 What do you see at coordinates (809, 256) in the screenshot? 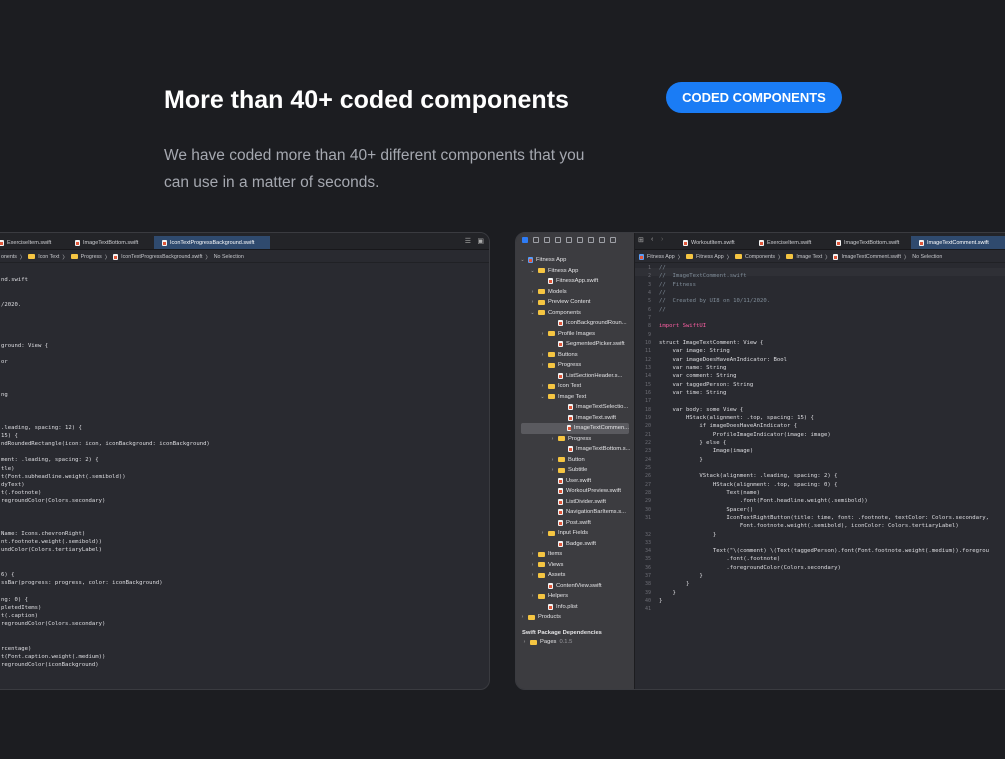
I see `breadcrumb-item: Image Text` at bounding box center [809, 256].